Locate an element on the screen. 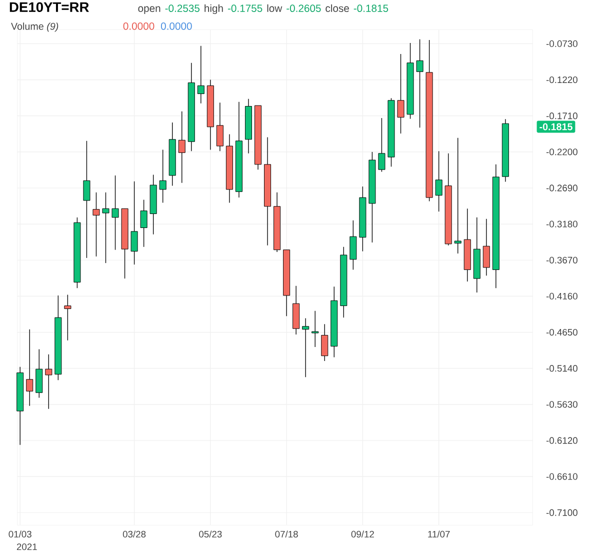 This screenshot has width=600, height=553. y-tick-label: -0.5630 is located at coordinates (562, 404).